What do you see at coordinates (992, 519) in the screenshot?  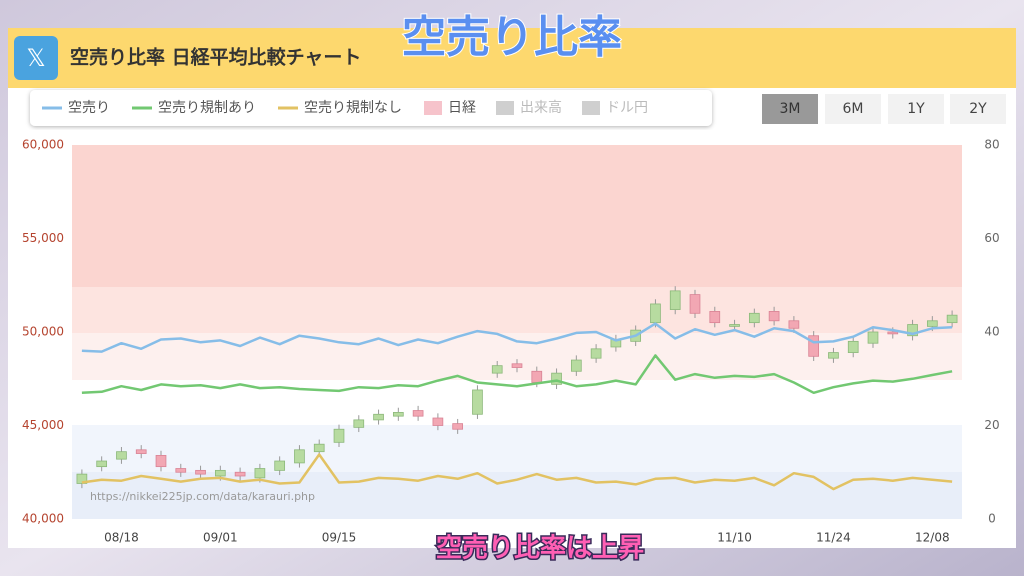 I see `y2-tick-label: 0` at bounding box center [992, 519].